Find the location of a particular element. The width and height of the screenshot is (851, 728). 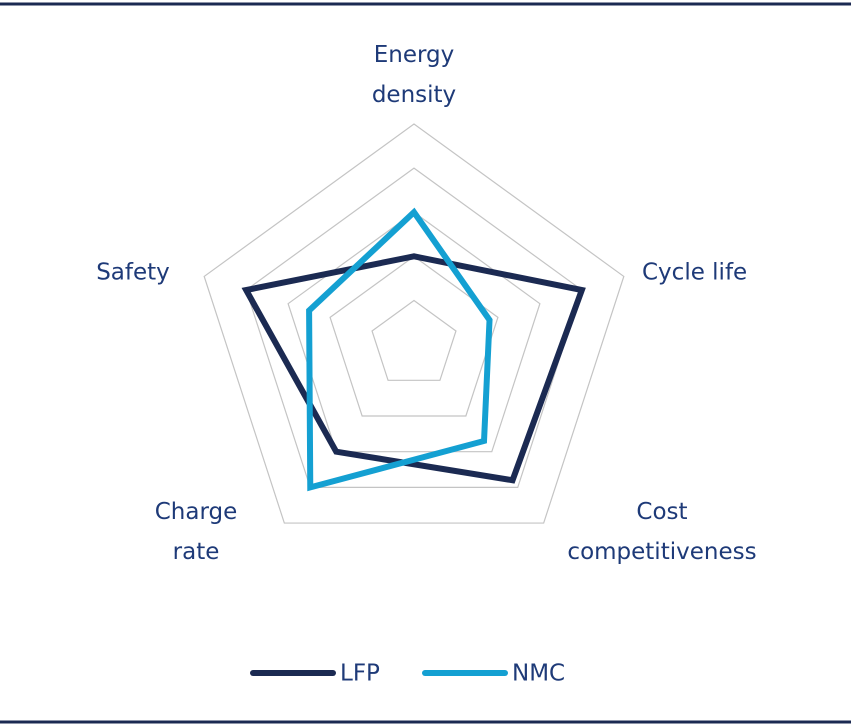

legend-label: NMC is located at coordinates (538, 674).